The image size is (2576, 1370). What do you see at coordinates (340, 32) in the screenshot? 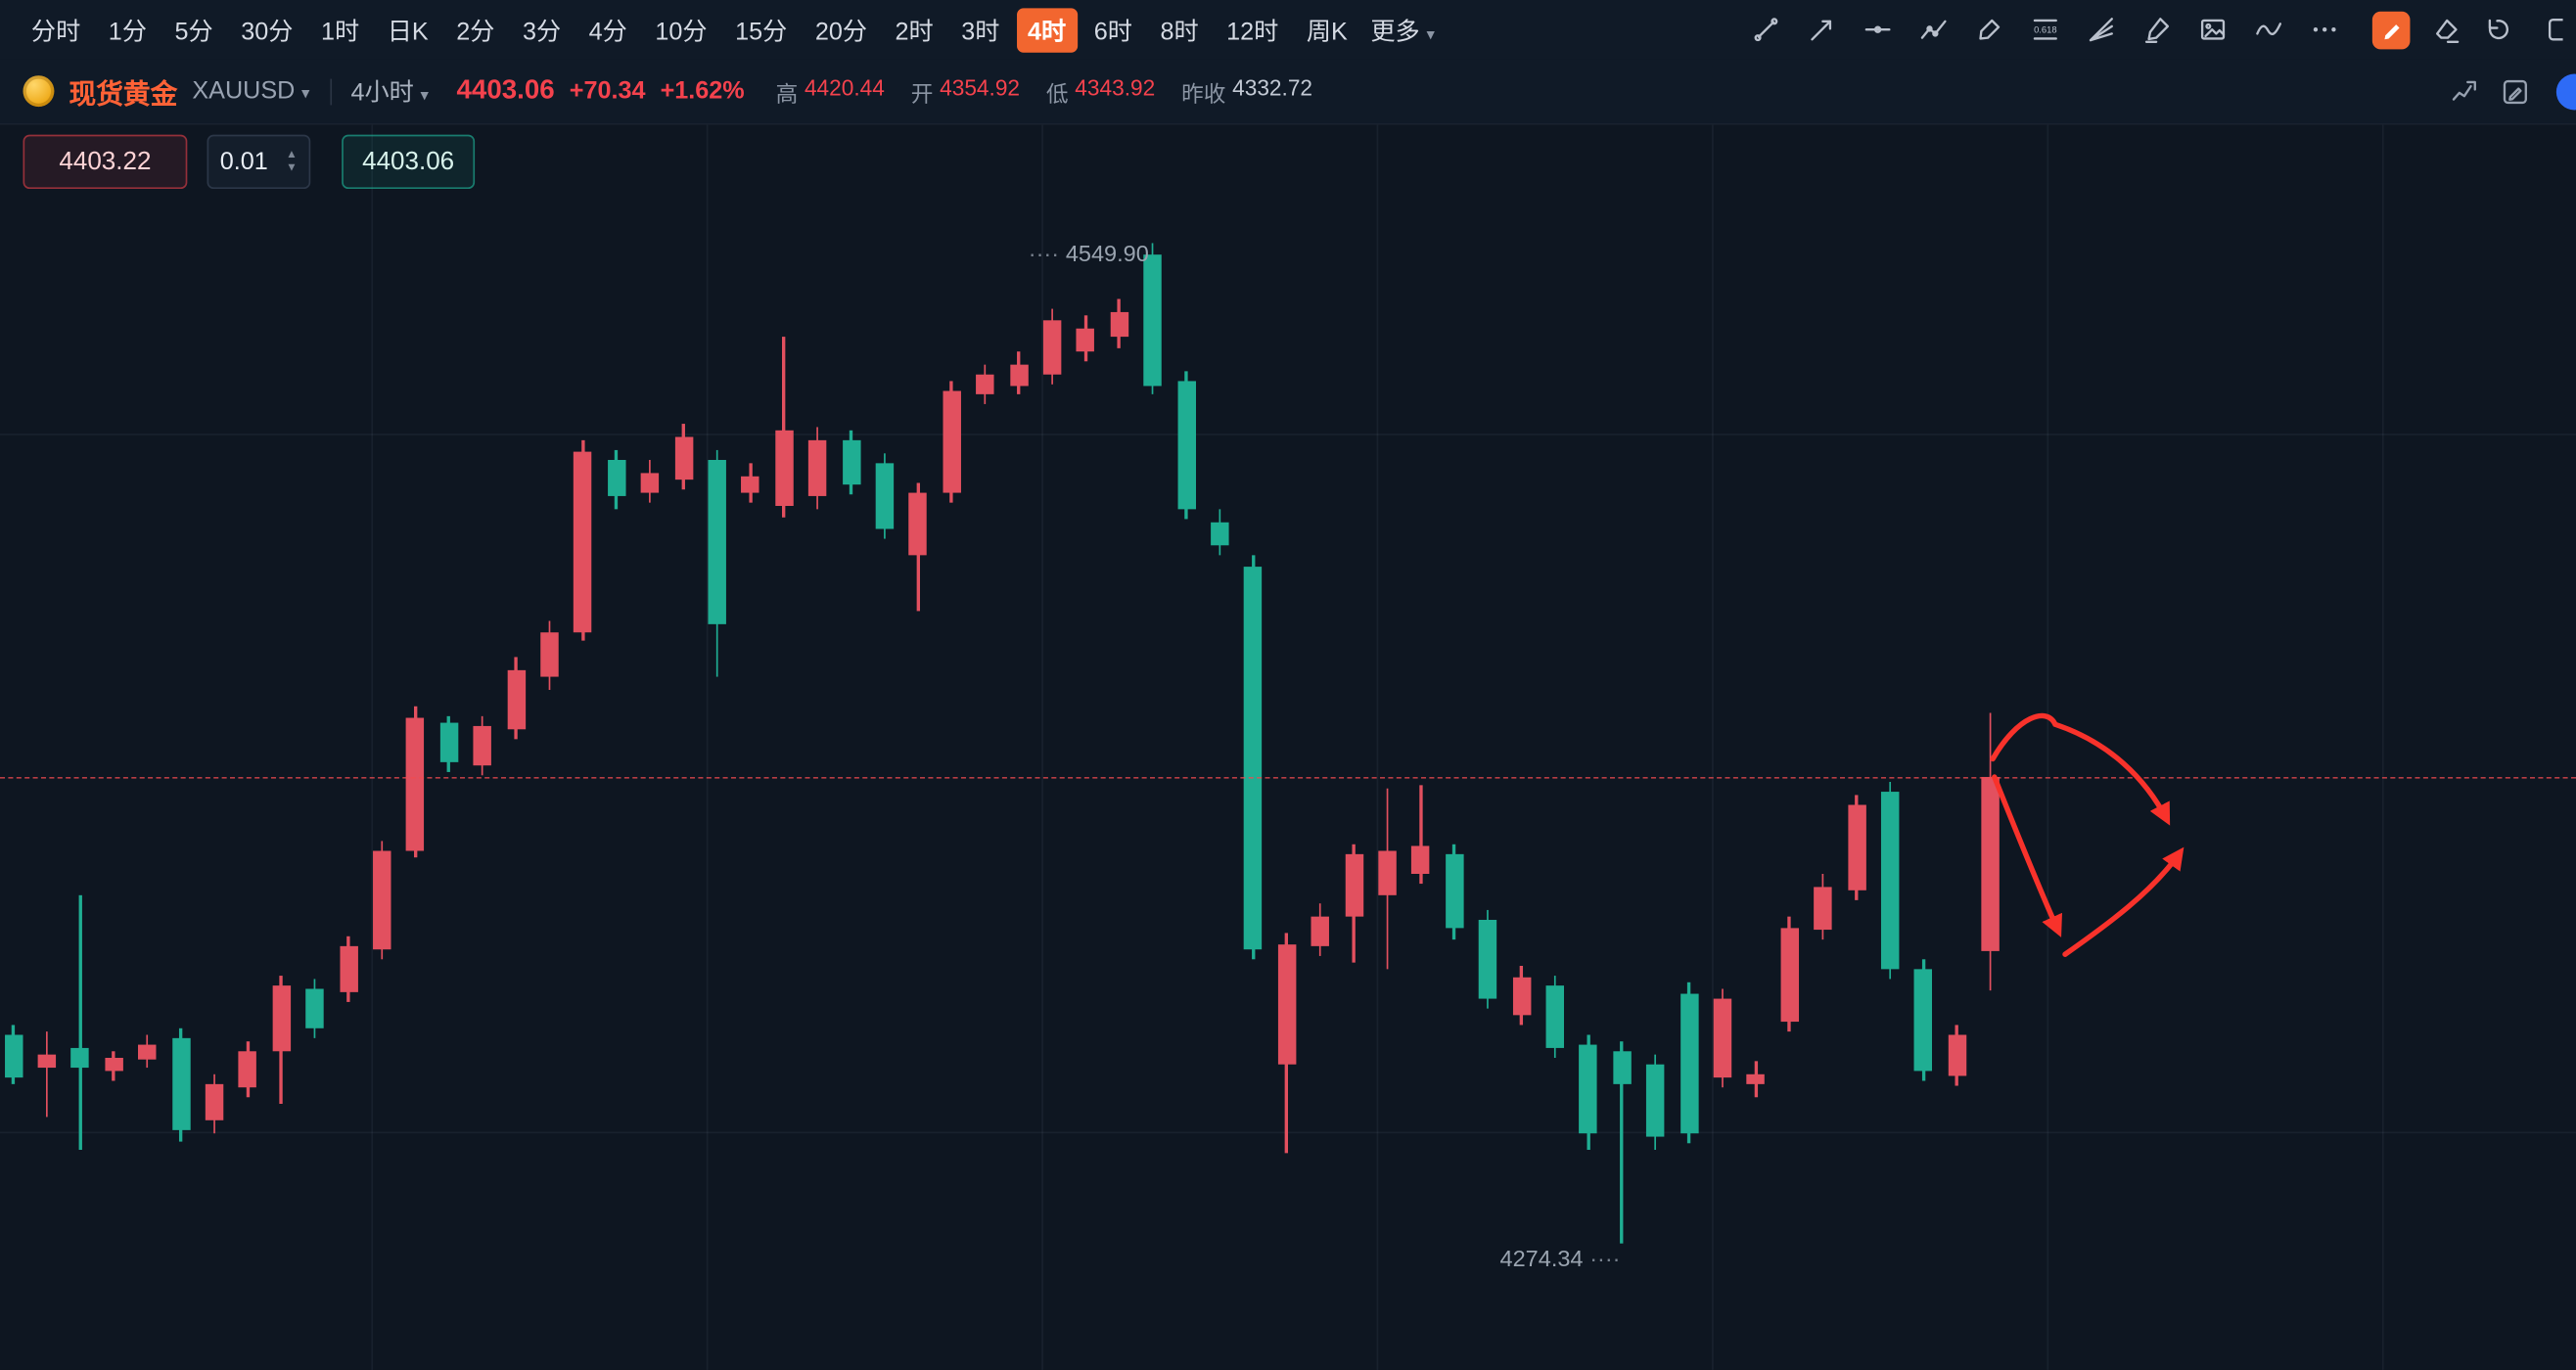
I see `timeframe-1时: 1时` at bounding box center [340, 32].